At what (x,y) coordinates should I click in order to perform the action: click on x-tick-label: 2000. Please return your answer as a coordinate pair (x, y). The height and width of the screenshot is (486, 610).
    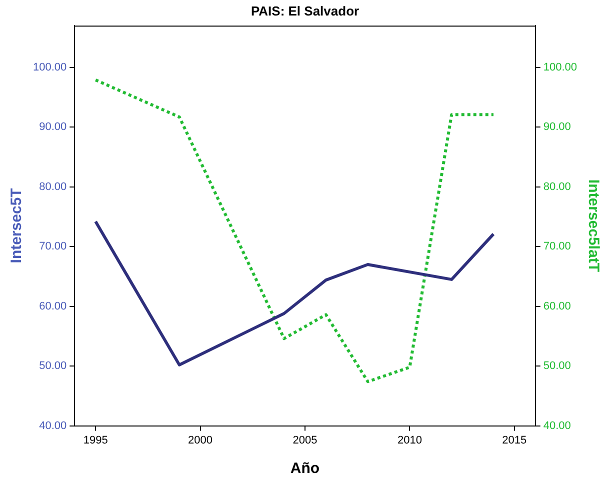
    Looking at the image, I should click on (200, 440).